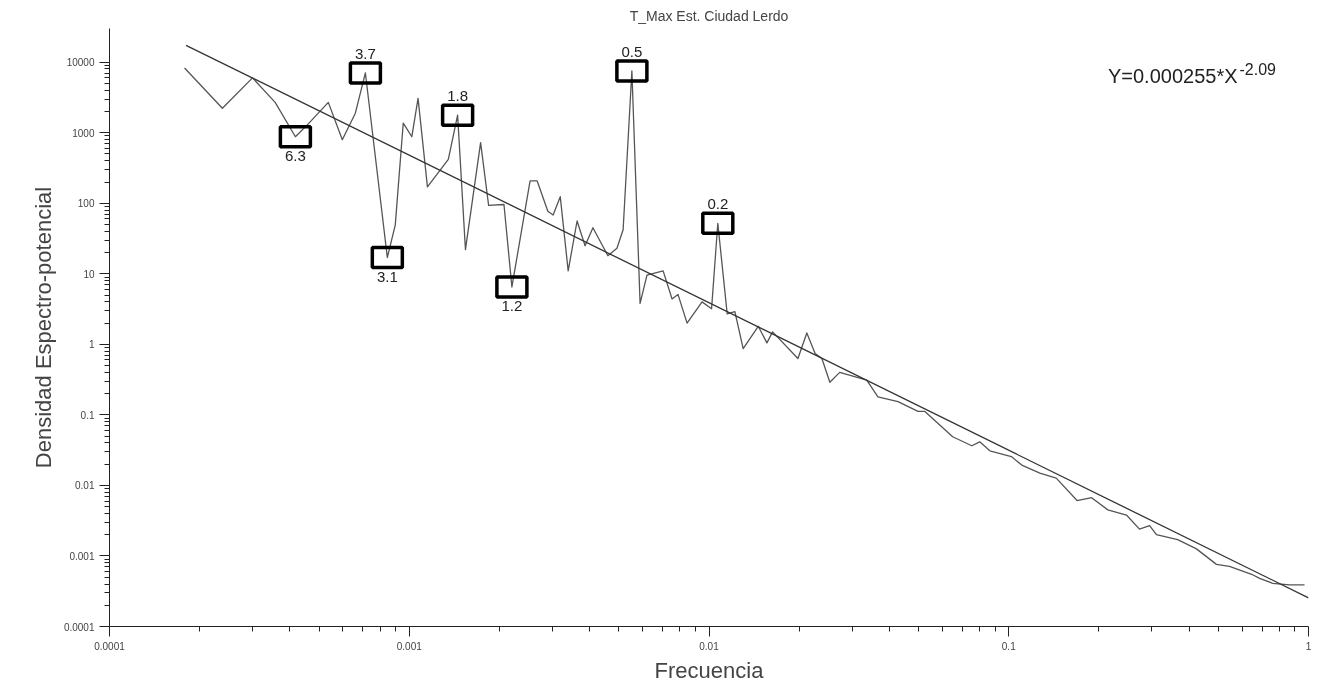 This screenshot has height=685, width=1320. What do you see at coordinates (83, 133) in the screenshot?
I see `y-tick-label: 1000` at bounding box center [83, 133].